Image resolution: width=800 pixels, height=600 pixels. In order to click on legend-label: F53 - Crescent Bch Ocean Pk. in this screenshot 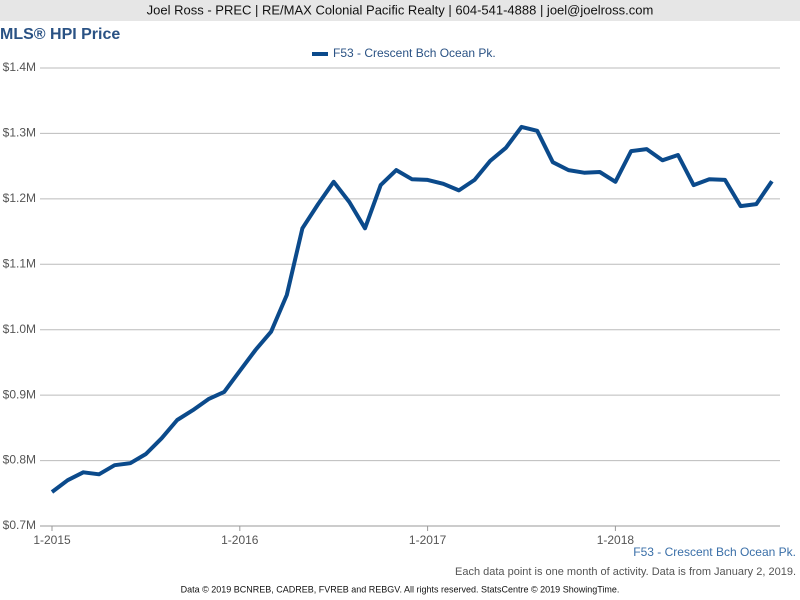, I will do `click(414, 53)`.